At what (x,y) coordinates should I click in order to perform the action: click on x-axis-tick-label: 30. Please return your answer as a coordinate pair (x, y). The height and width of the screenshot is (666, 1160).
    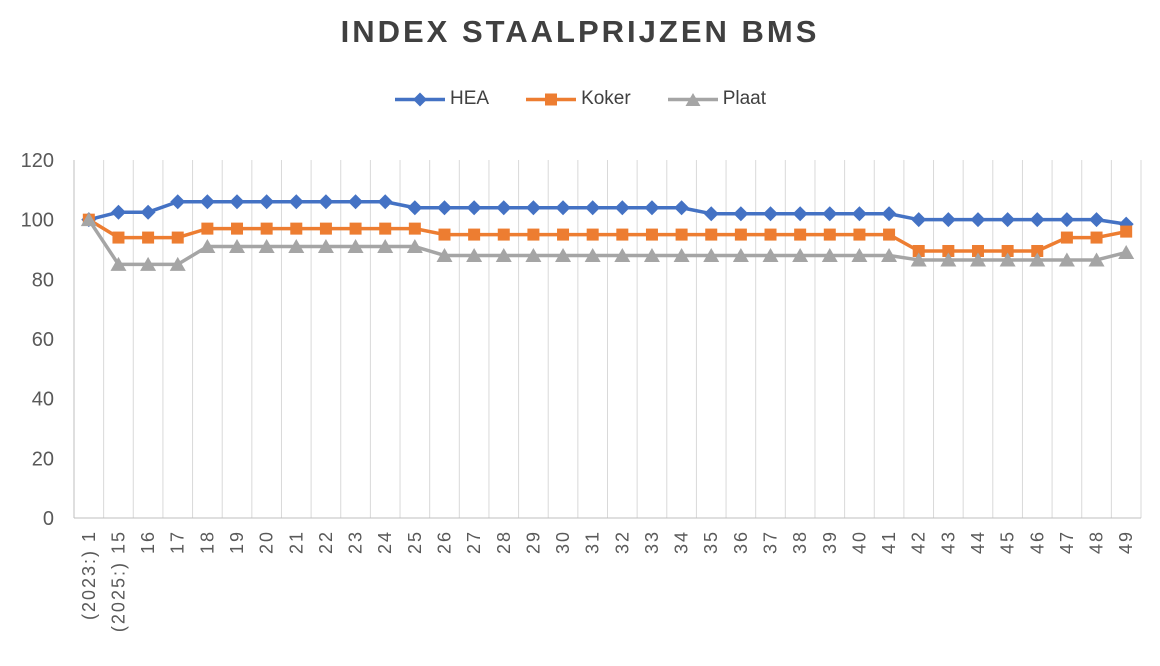
    Looking at the image, I should click on (563, 542).